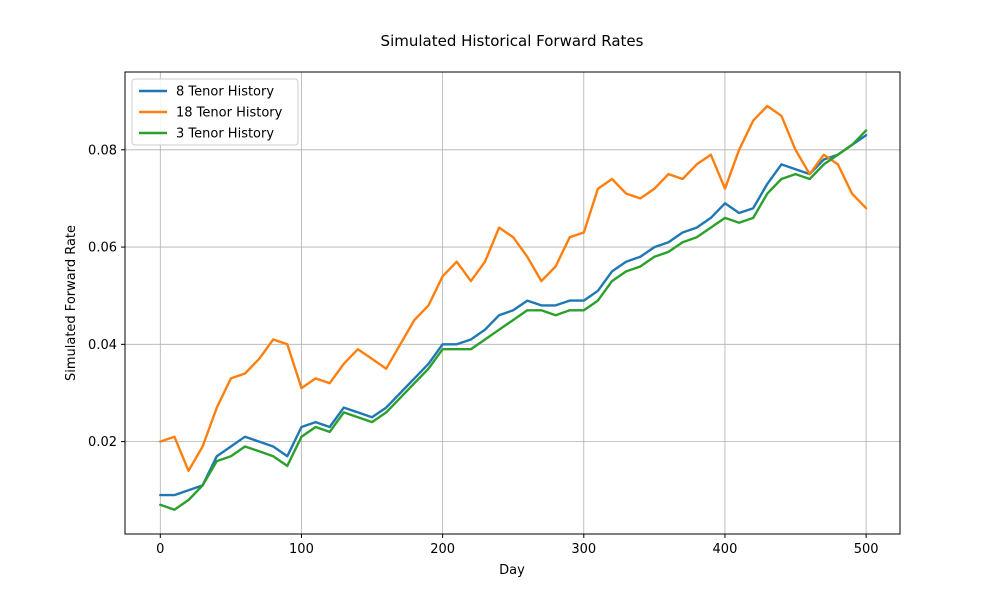  Describe the element at coordinates (160, 549) in the screenshot. I see `x-tick-label: 0` at that location.